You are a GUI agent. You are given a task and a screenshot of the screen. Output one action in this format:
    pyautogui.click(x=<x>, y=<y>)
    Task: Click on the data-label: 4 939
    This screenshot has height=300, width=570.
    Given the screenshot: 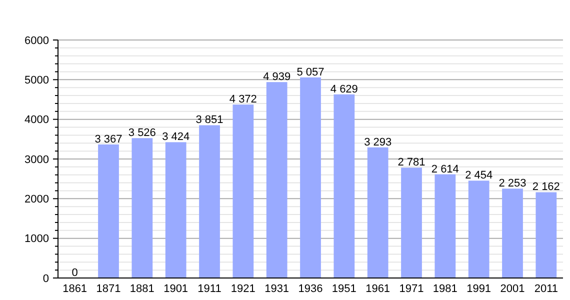 What is the action you would take?
    pyautogui.click(x=277, y=77)
    